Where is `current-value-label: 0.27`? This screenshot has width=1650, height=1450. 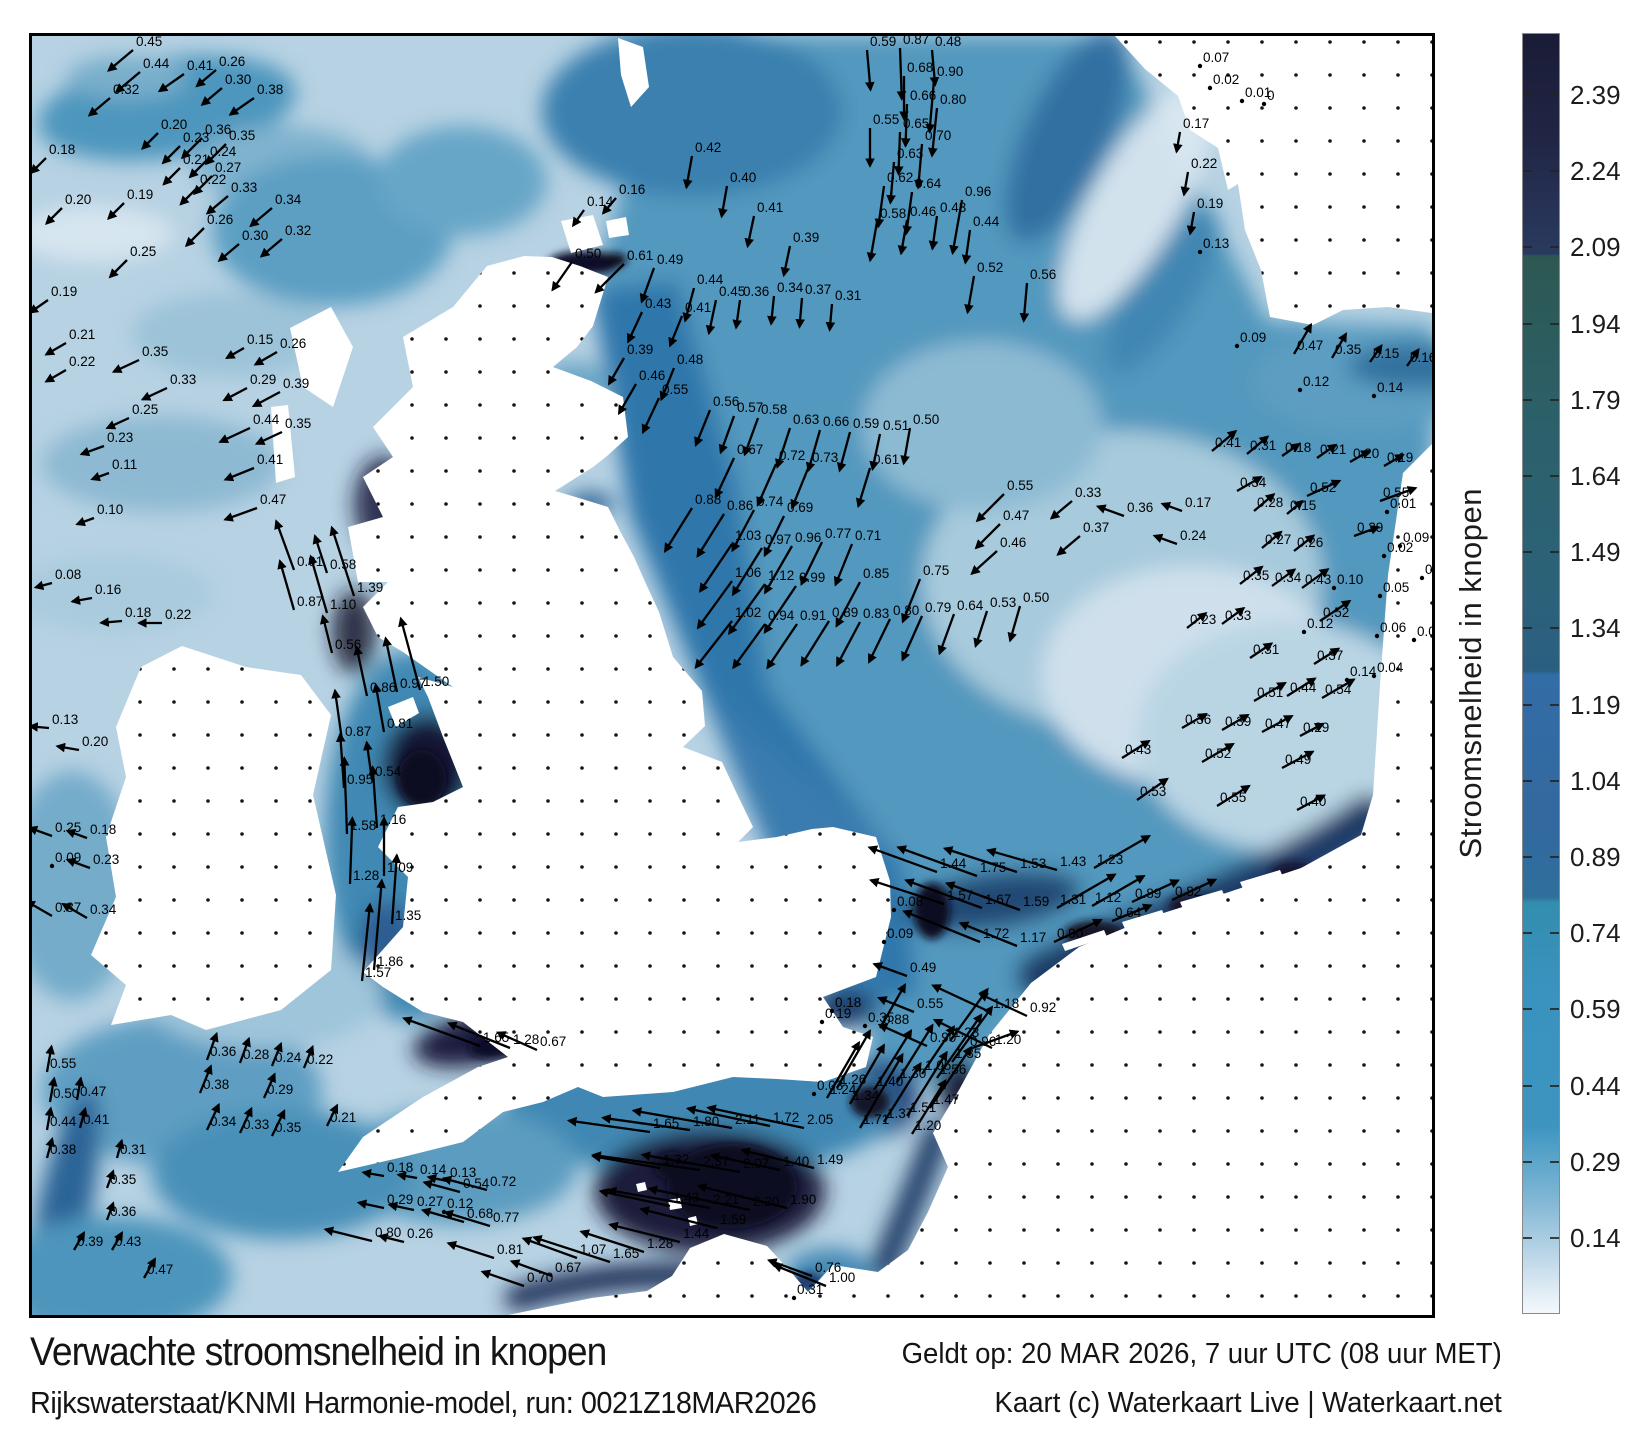
current-value-label: 0.27 is located at coordinates (228, 167).